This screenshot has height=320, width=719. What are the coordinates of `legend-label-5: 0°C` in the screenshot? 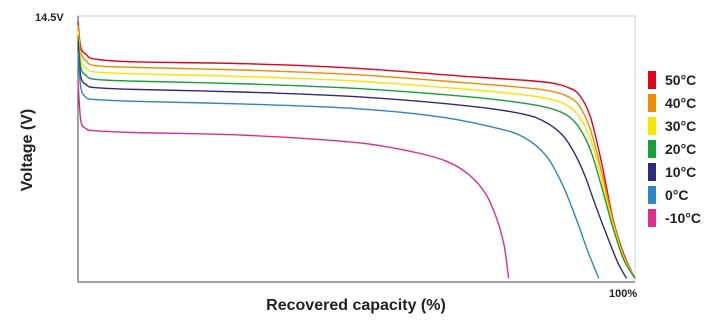 It's located at (677, 195).